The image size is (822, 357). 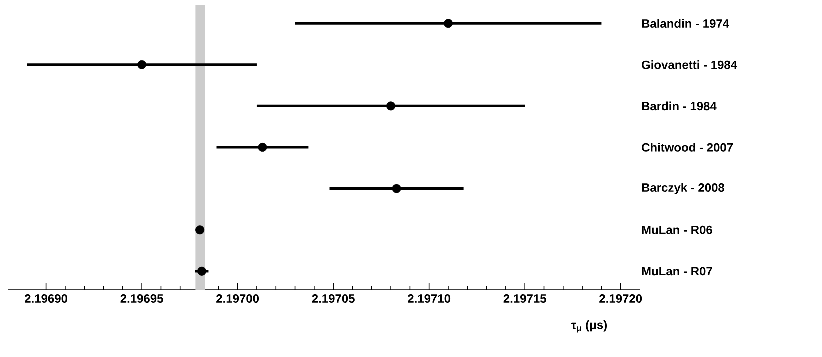 I want to click on y-tick-label: Chitwood - 2007, so click(x=687, y=147).